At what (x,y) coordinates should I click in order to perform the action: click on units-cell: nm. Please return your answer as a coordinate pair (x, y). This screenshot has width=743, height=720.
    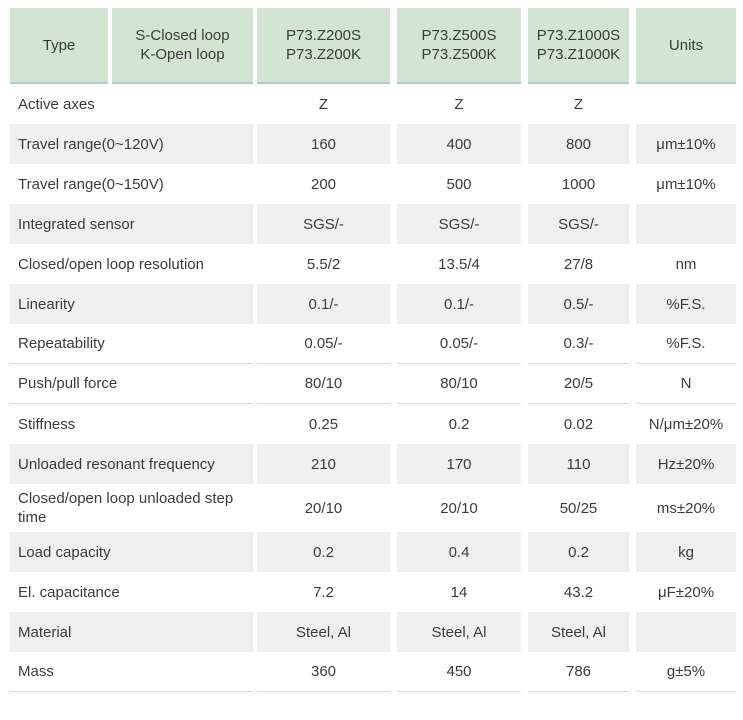
    Looking at the image, I should click on (686, 264).